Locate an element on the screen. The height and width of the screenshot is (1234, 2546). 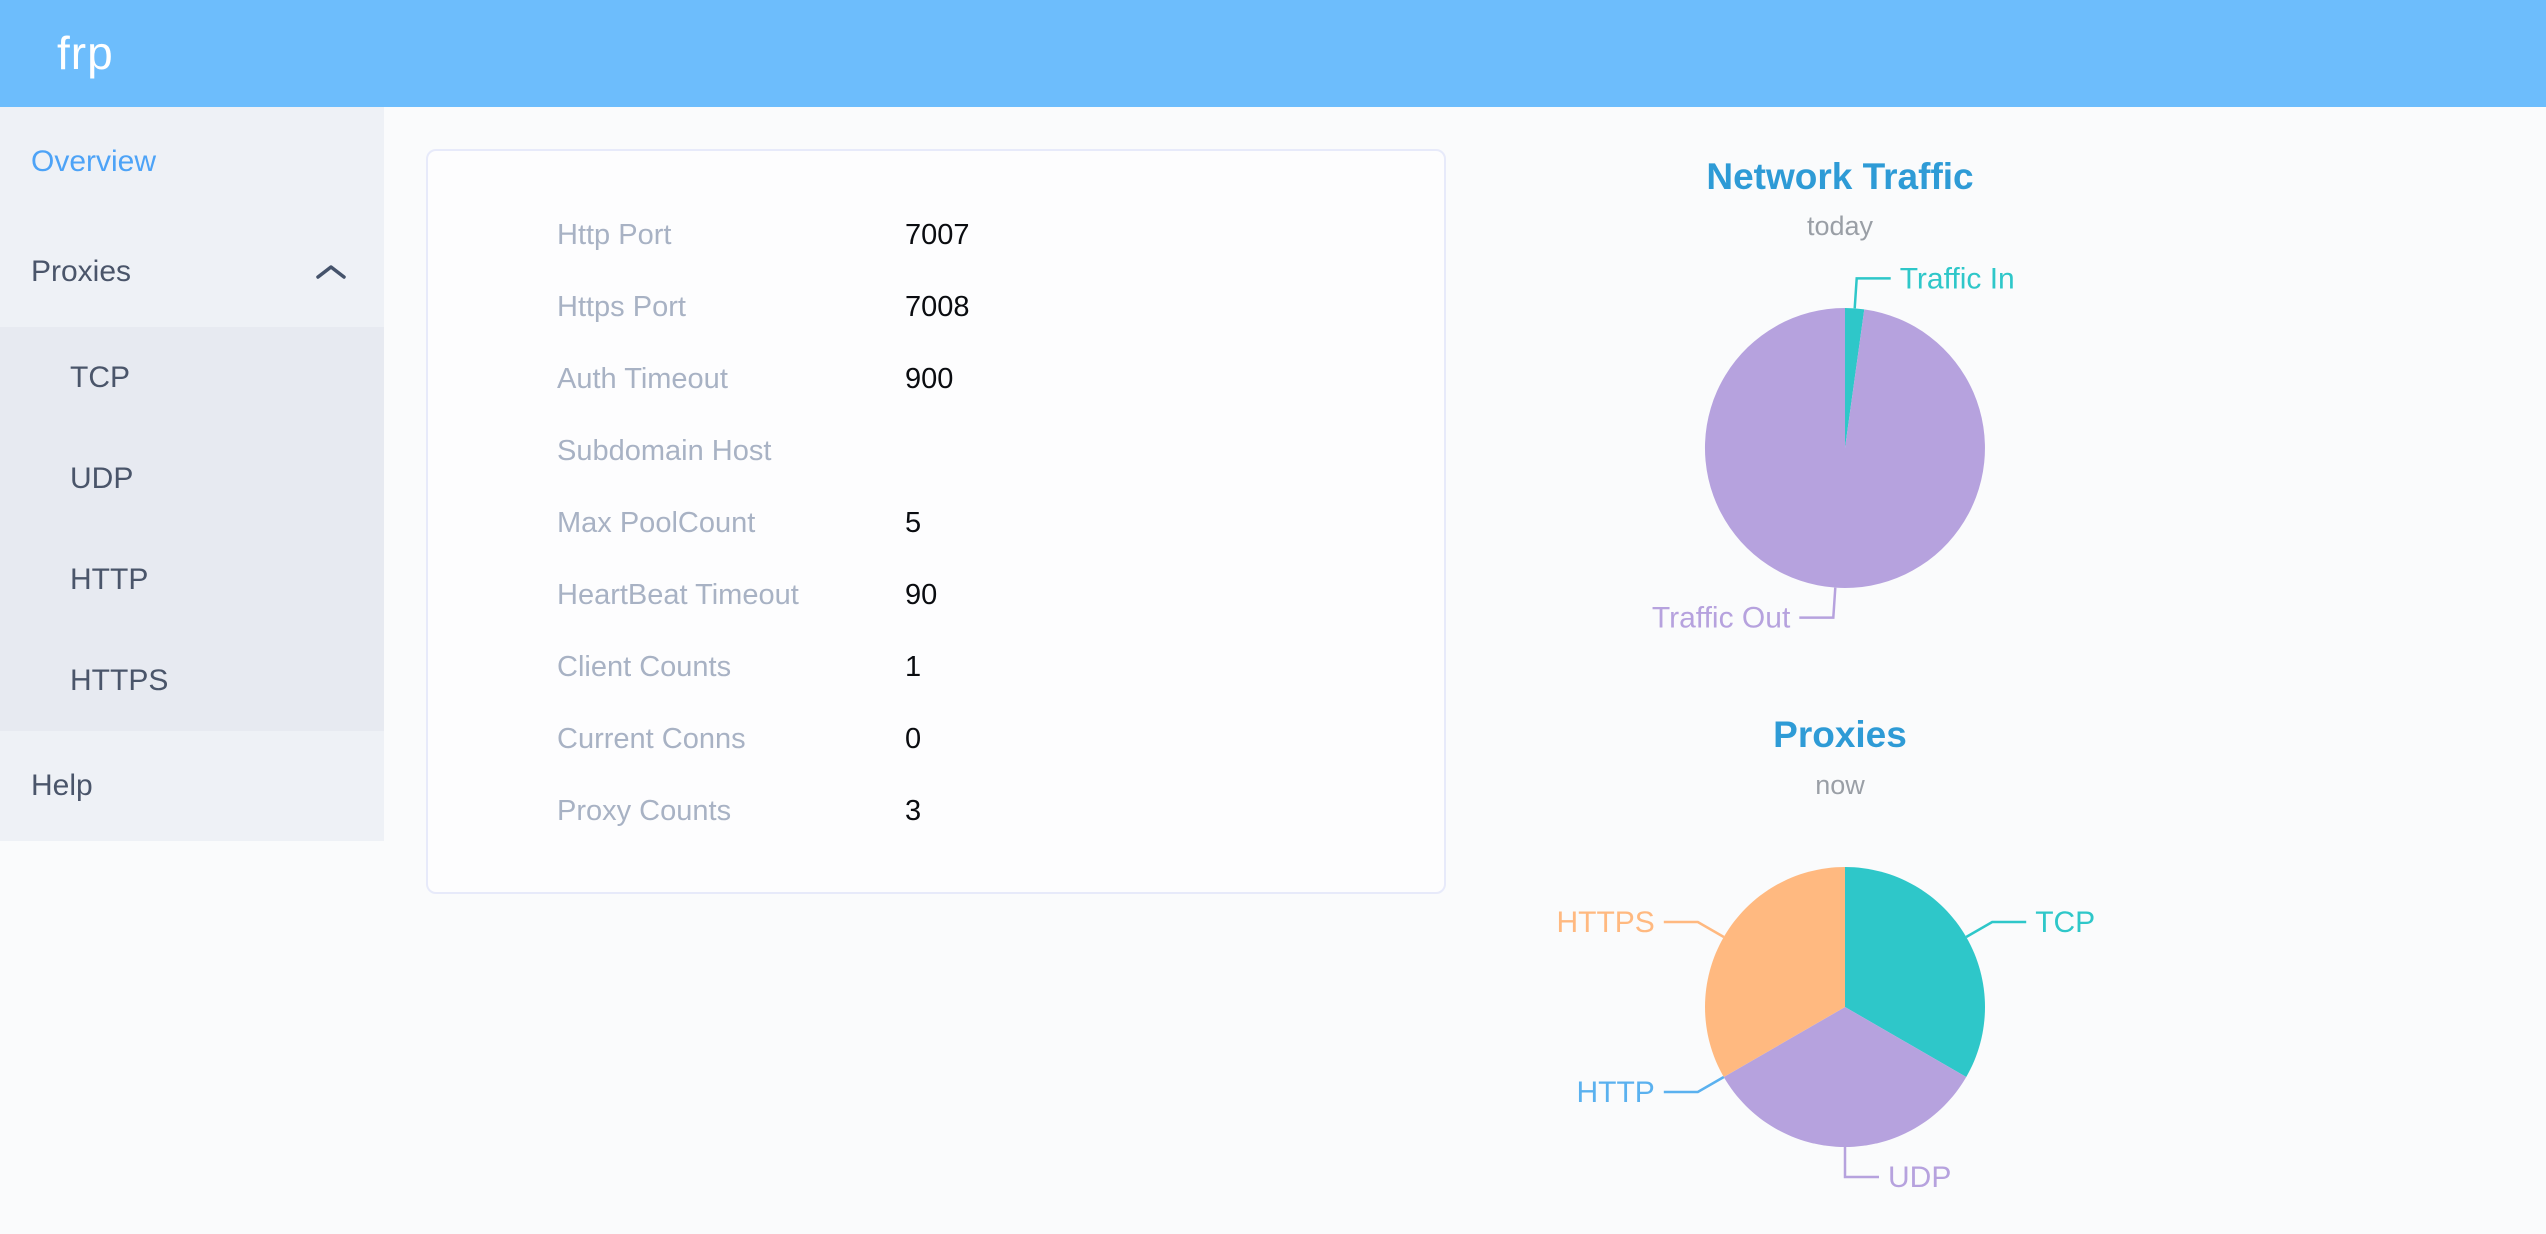
pie-label-udp: UDP is located at coordinates (1919, 1177).